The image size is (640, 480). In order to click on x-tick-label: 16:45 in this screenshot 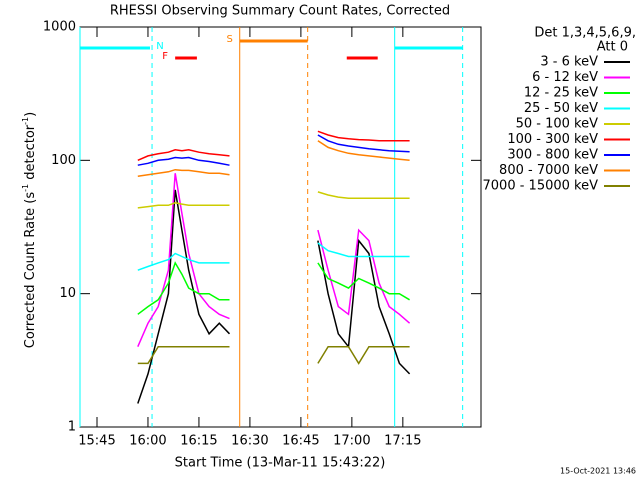, I will do `click(300, 441)`.